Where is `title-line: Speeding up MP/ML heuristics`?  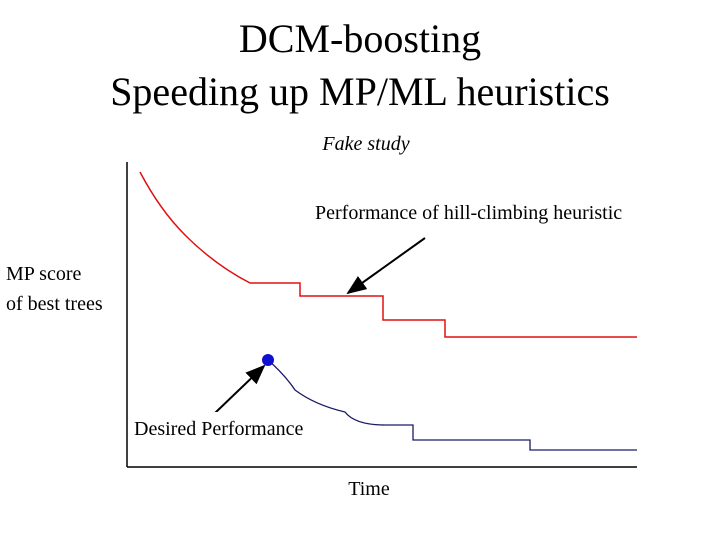 title-line: Speeding up MP/ML heuristics is located at coordinates (360, 91).